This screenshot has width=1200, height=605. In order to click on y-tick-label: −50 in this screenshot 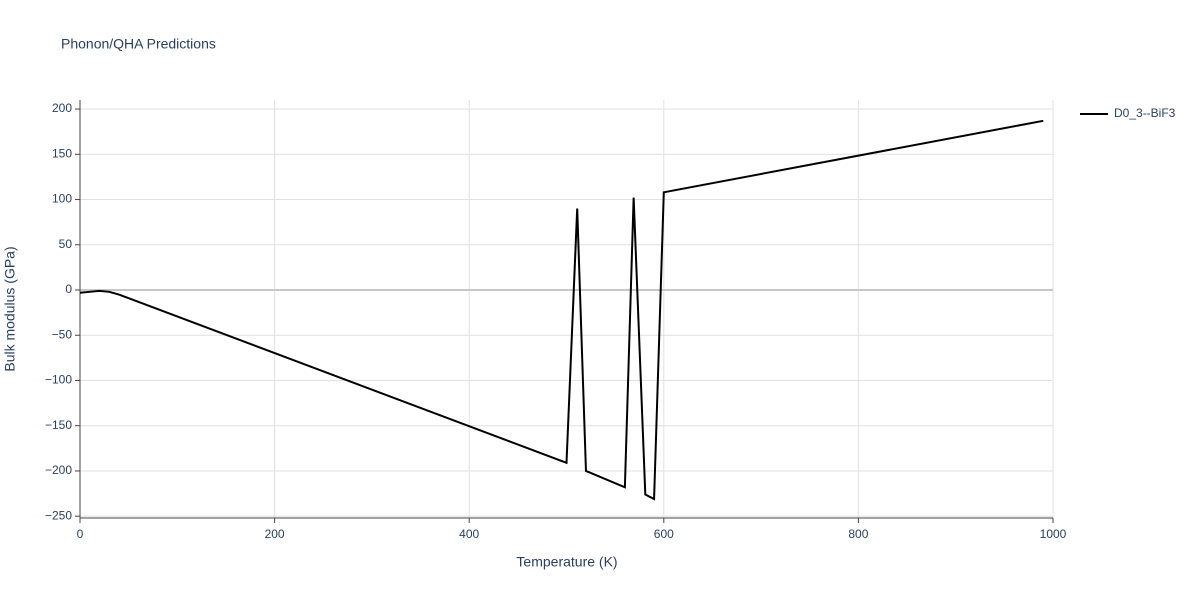, I will do `click(62, 334)`.